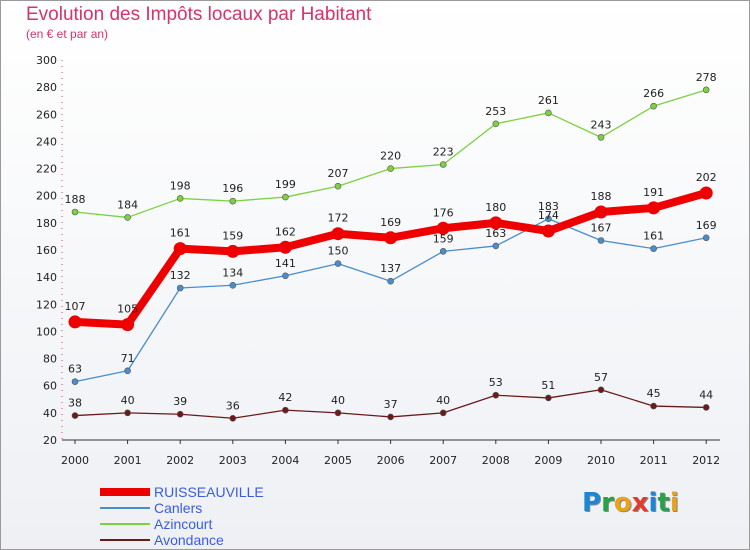 The width and height of the screenshot is (750, 550). I want to click on chart-subtitle: (en € et par an), so click(67, 34).